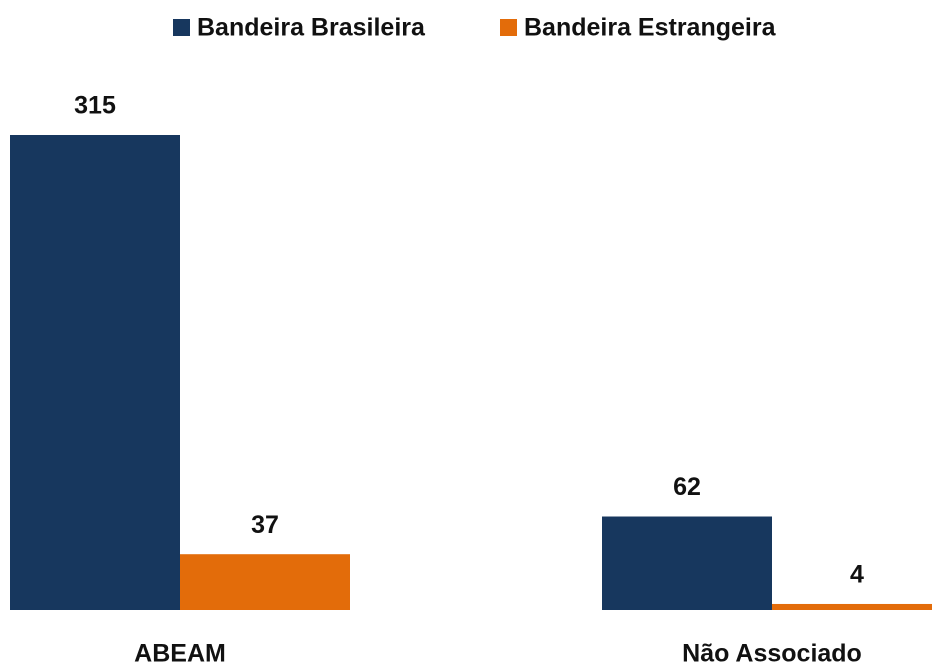 The image size is (932, 666). I want to click on x-tick-label: Não Associado, so click(772, 653).